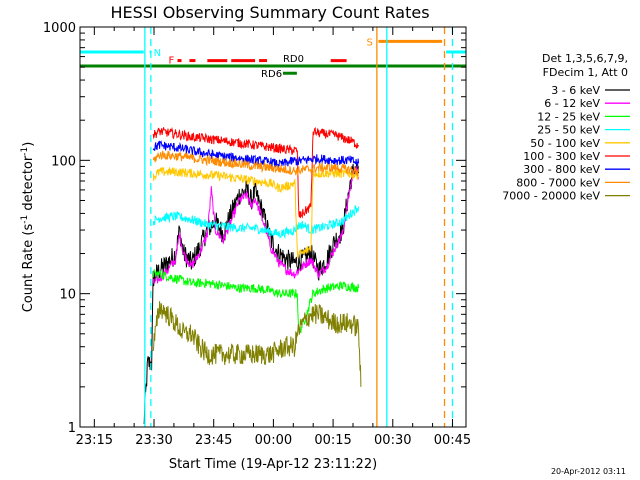 Image resolution: width=640 pixels, height=480 pixels. I want to click on flag-label: S, so click(369, 42).